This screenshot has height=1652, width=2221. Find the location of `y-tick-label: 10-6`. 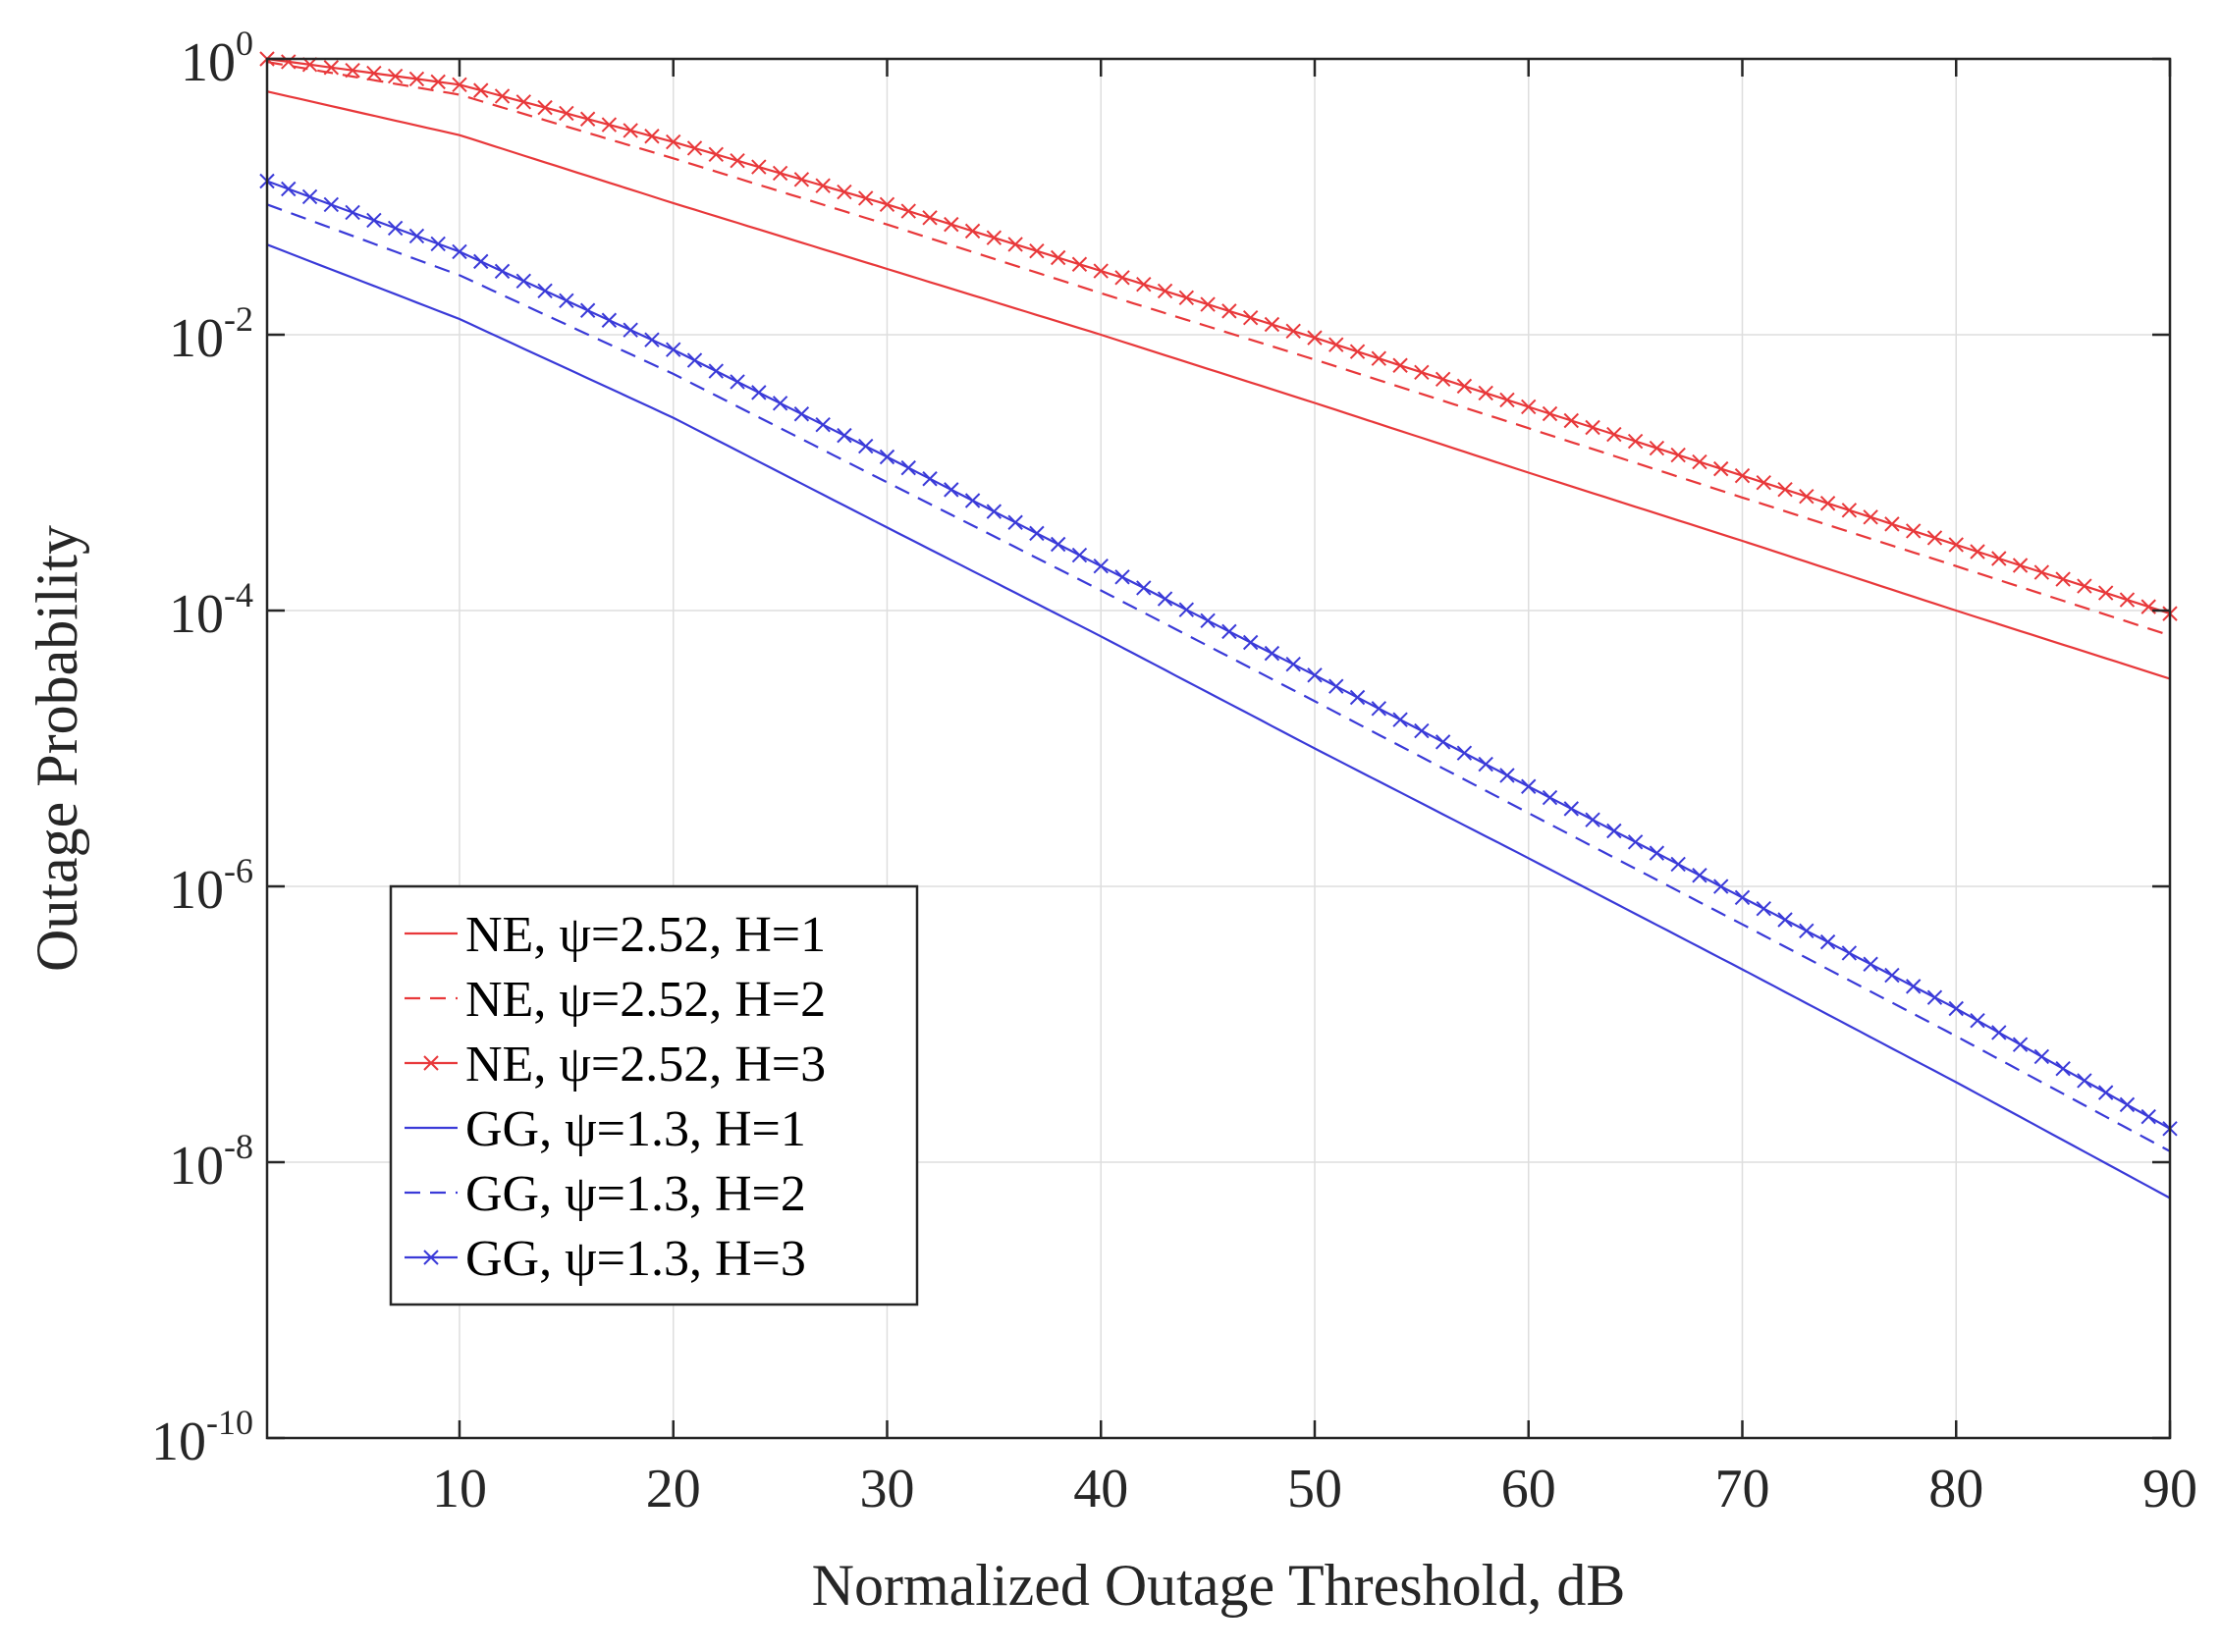

y-tick-label: 10-6 is located at coordinates (211, 886).